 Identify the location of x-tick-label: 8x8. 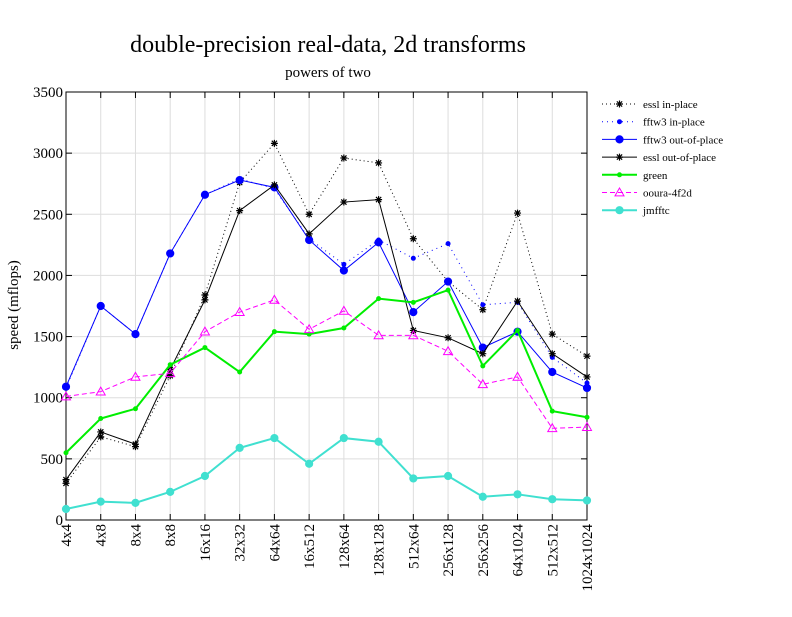
(171, 535).